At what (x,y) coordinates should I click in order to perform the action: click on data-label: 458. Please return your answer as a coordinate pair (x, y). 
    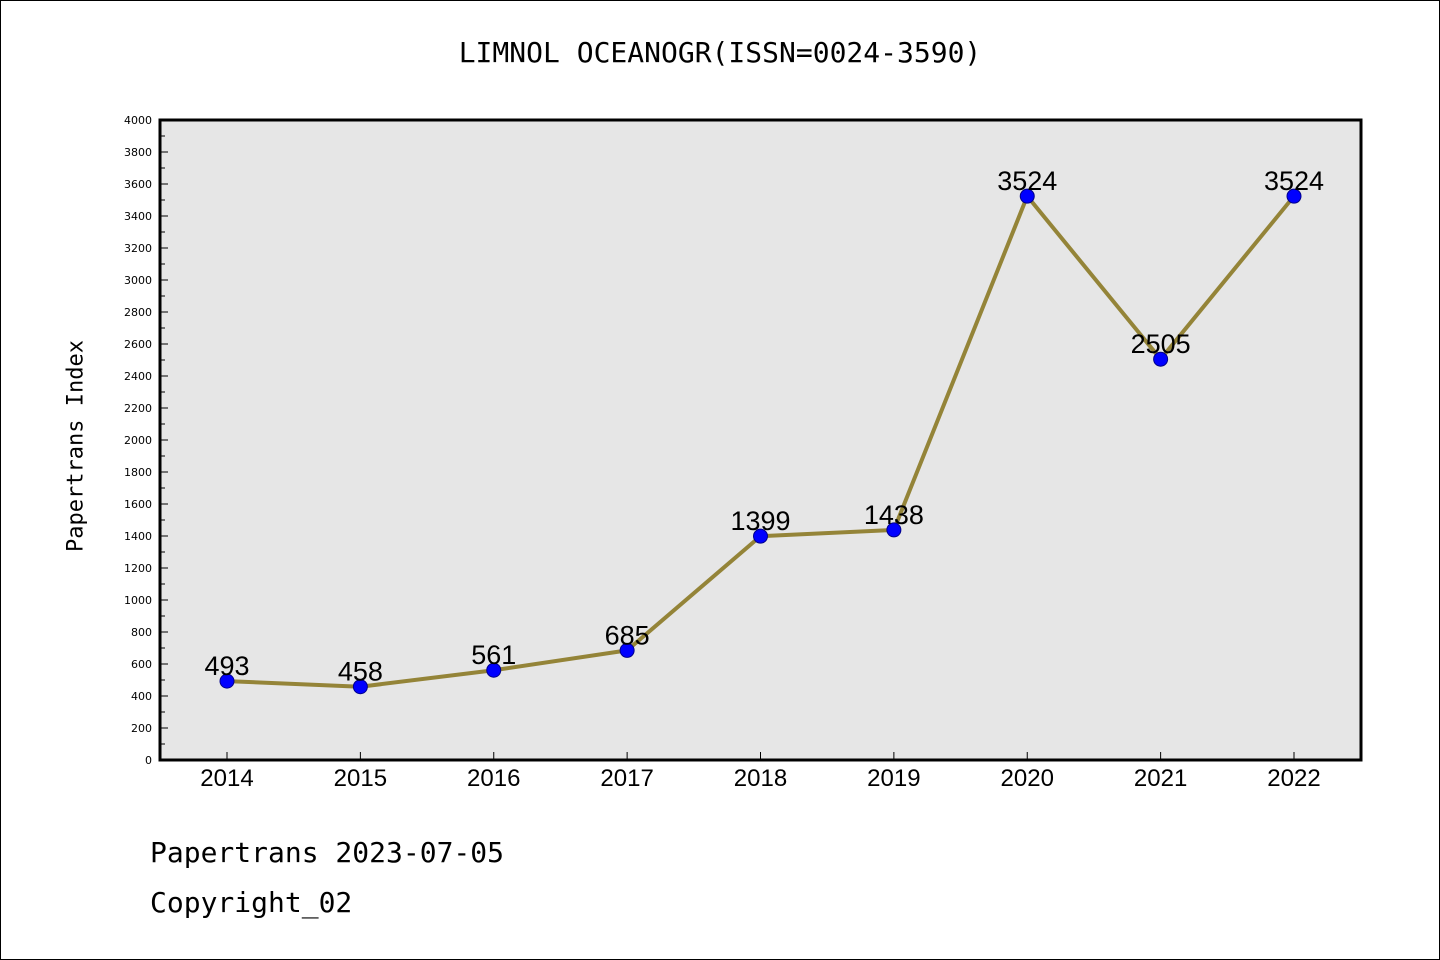
    Looking at the image, I should click on (360, 672).